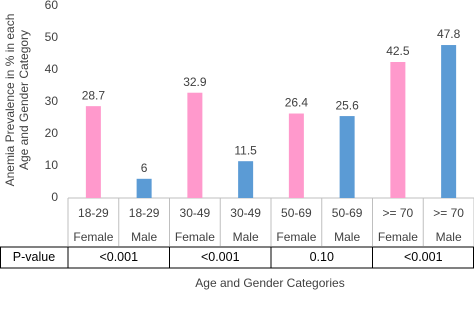 The width and height of the screenshot is (474, 320). What do you see at coordinates (144, 168) in the screenshot?
I see `data-label: 6` at bounding box center [144, 168].